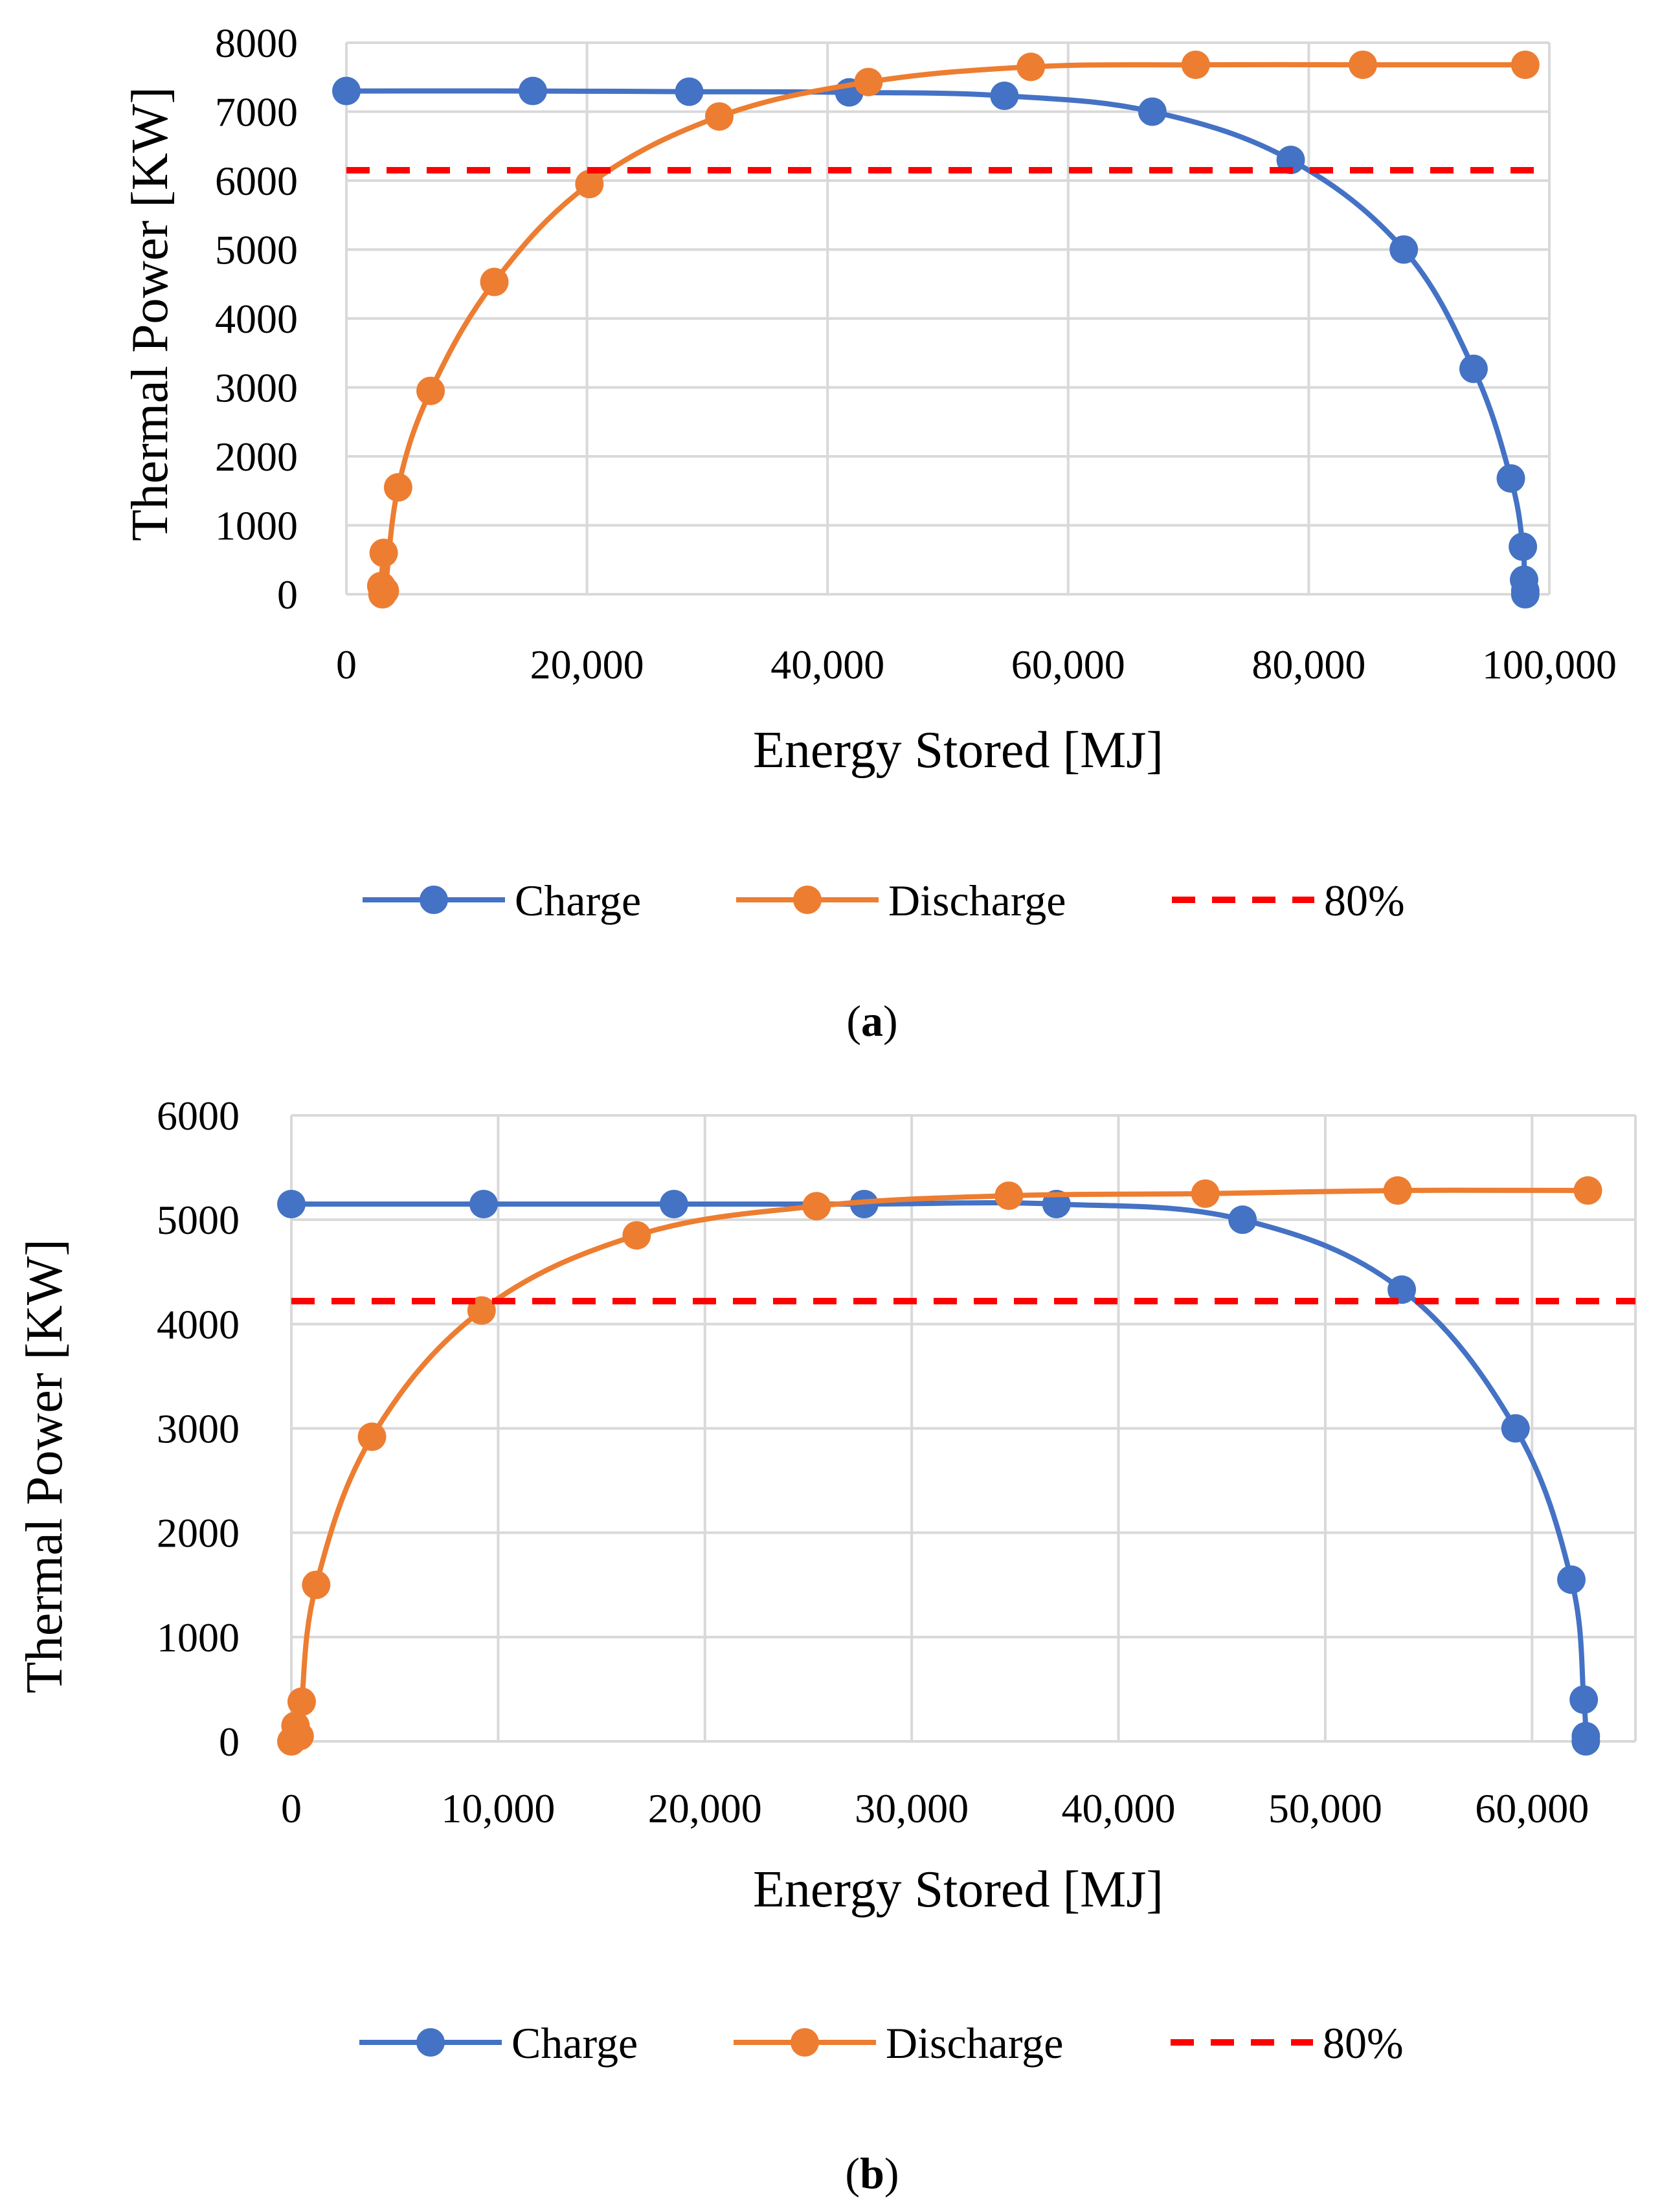 The width and height of the screenshot is (1673, 2212). I want to click on y-tick-label-b: 5000, so click(199, 1220).